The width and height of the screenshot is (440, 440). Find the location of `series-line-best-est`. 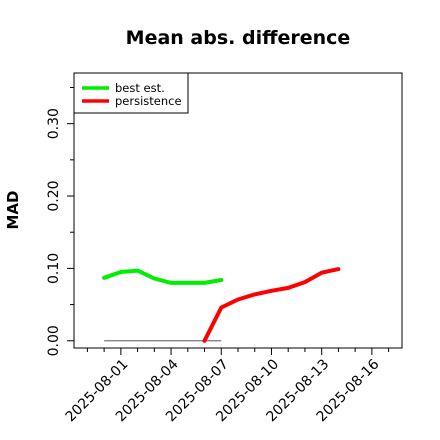

series-line-best-est is located at coordinates (163, 276).